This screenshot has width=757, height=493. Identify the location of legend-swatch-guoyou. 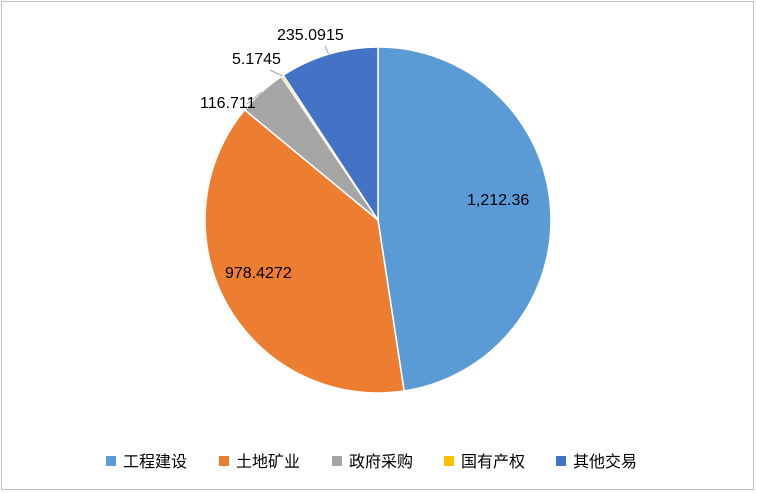
(449, 461).